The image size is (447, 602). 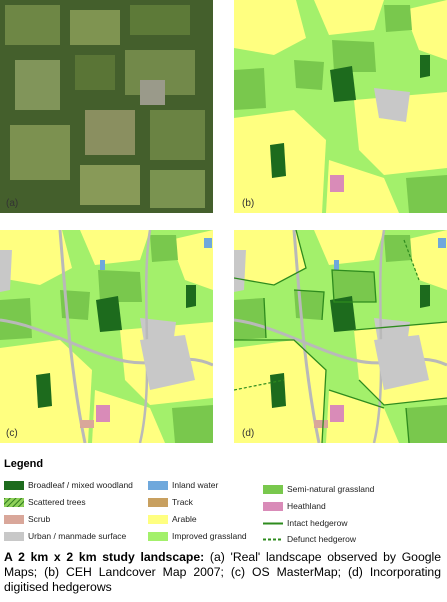 What do you see at coordinates (12, 203) in the screenshot?
I see `panel-label: (a)` at bounding box center [12, 203].